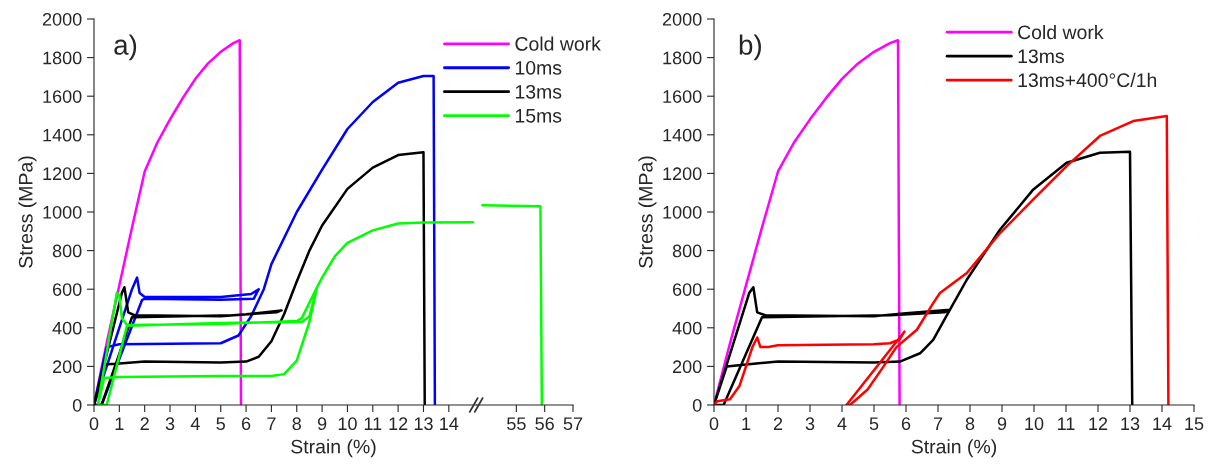 The width and height of the screenshot is (1212, 467). I want to click on x-tick-label: 57, so click(573, 424).